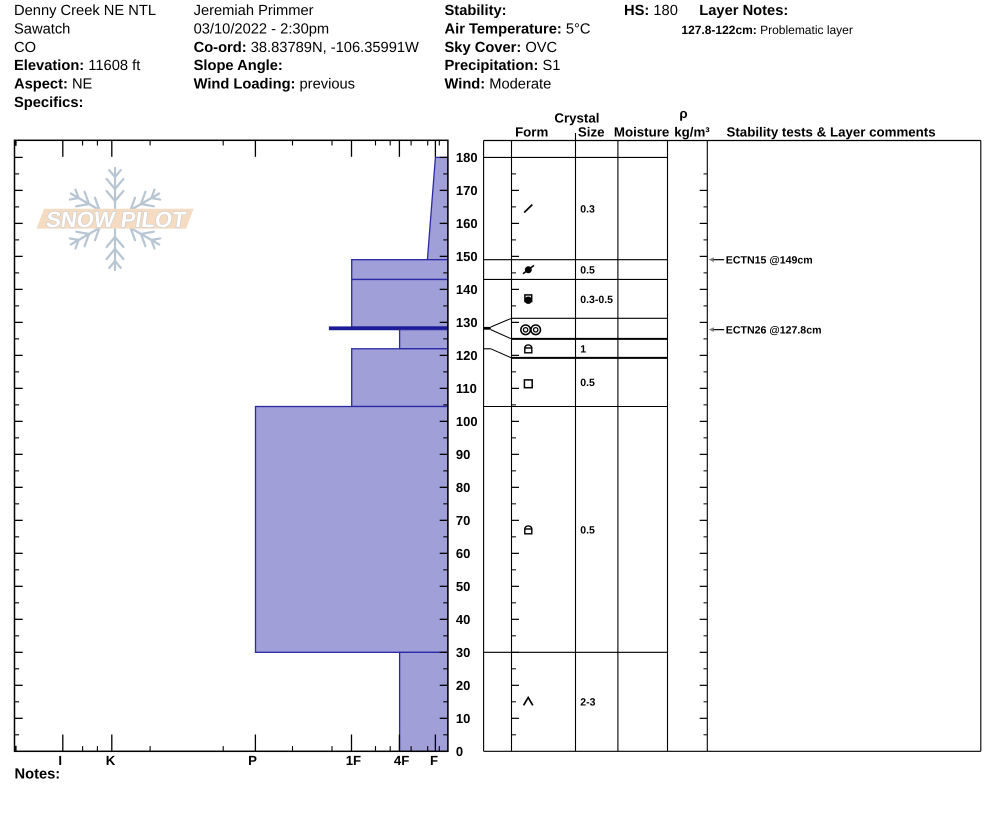 The width and height of the screenshot is (994, 840). What do you see at coordinates (254, 11) in the screenshot?
I see `svg-text: Jeremiah Primmer` at bounding box center [254, 11].